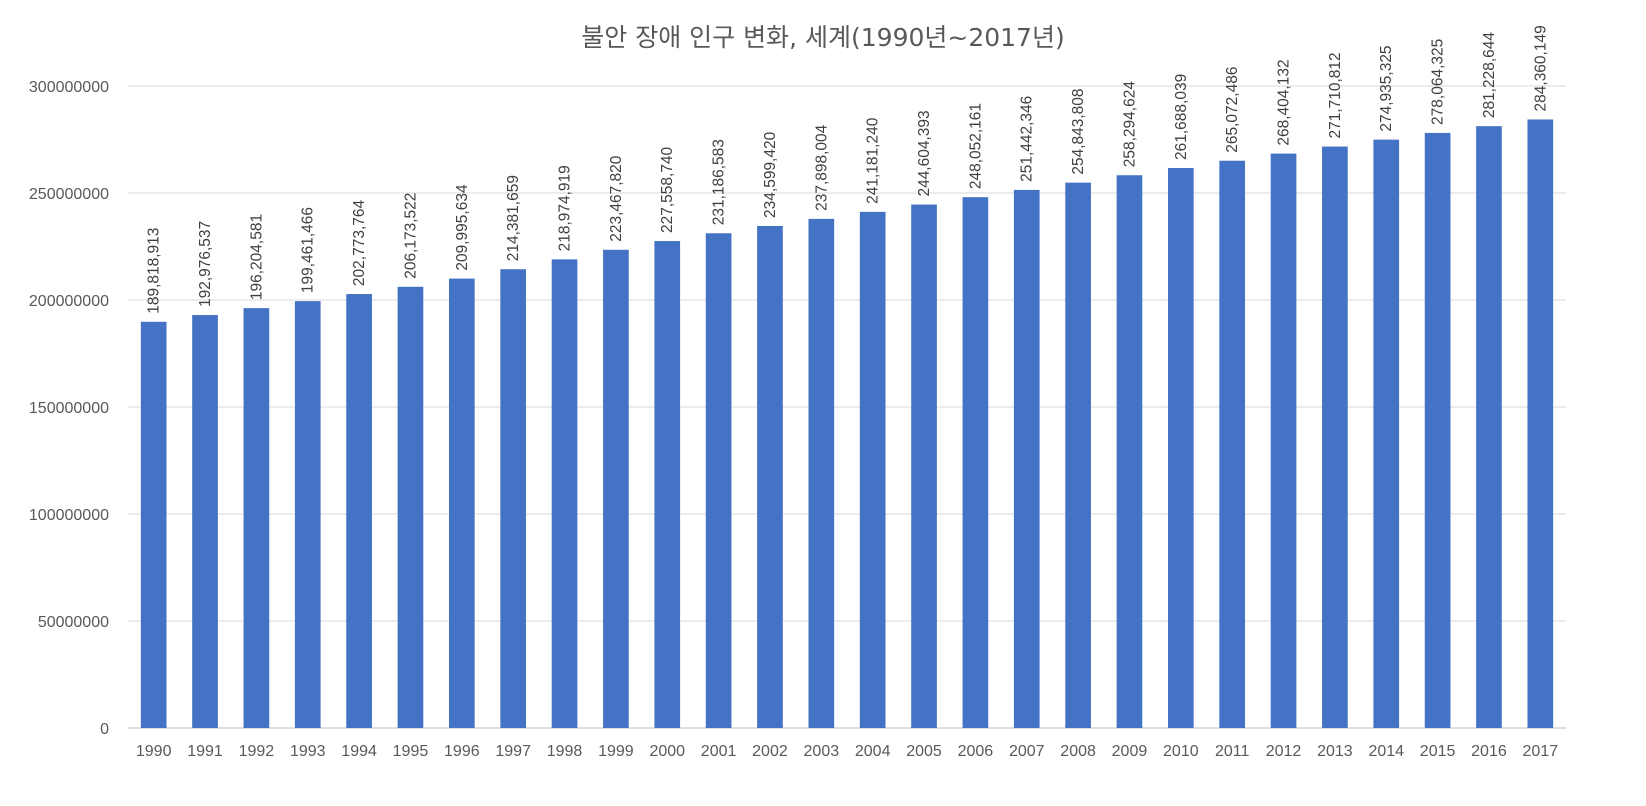 Image resolution: width=1646 pixels, height=806 pixels. I want to click on x-tick-label: 2010, so click(1181, 751).